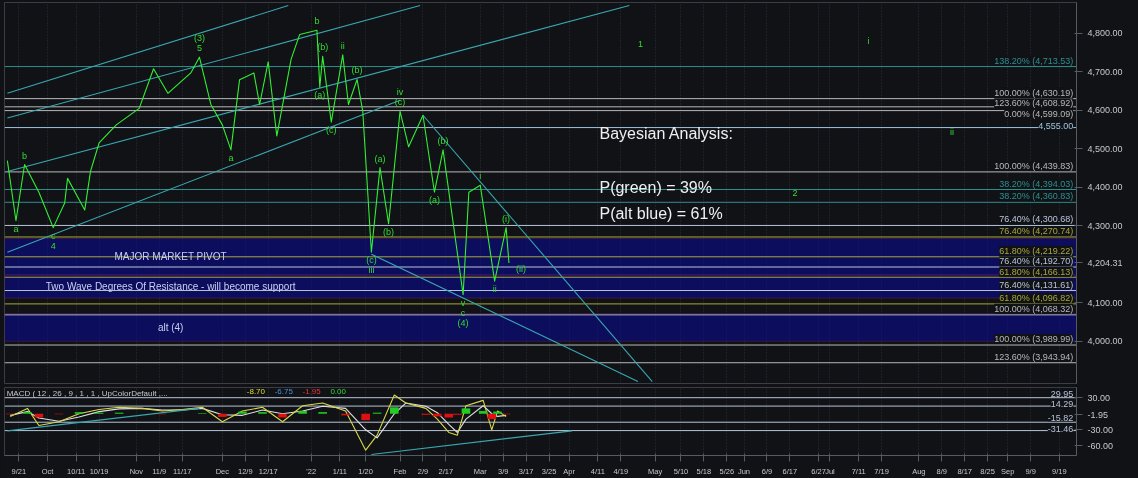 Image resolution: width=1138 pixels, height=478 pixels. What do you see at coordinates (1036, 250) in the screenshot?
I see `ref-line-label: 61.80% (4,219.22)` at bounding box center [1036, 250].